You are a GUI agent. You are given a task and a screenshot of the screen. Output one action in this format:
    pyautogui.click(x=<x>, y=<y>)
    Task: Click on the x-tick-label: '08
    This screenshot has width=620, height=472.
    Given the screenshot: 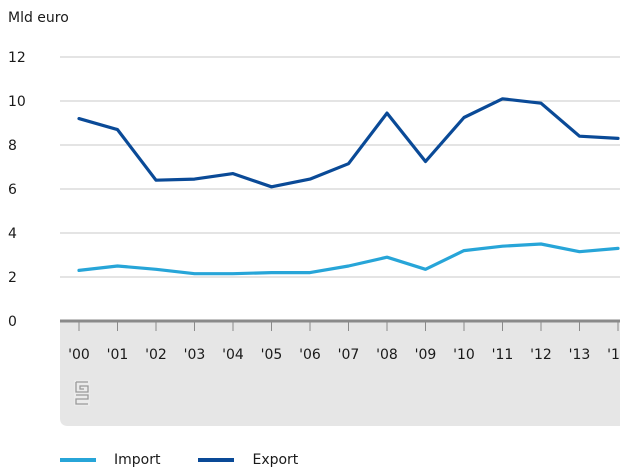 What is the action you would take?
    pyautogui.click(x=387, y=355)
    